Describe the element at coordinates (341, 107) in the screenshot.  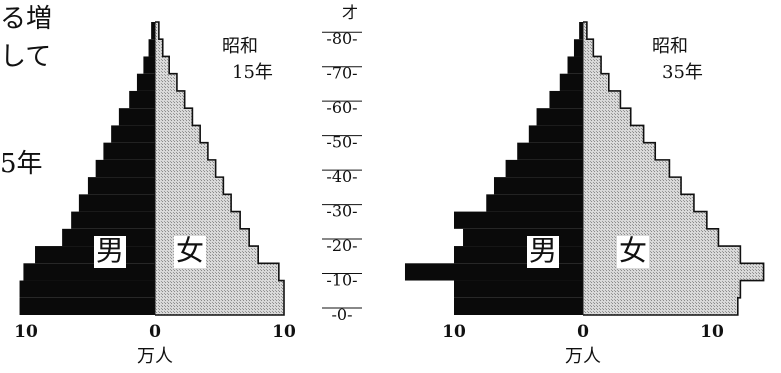
I see `age-tick-label: -60-` at that location.